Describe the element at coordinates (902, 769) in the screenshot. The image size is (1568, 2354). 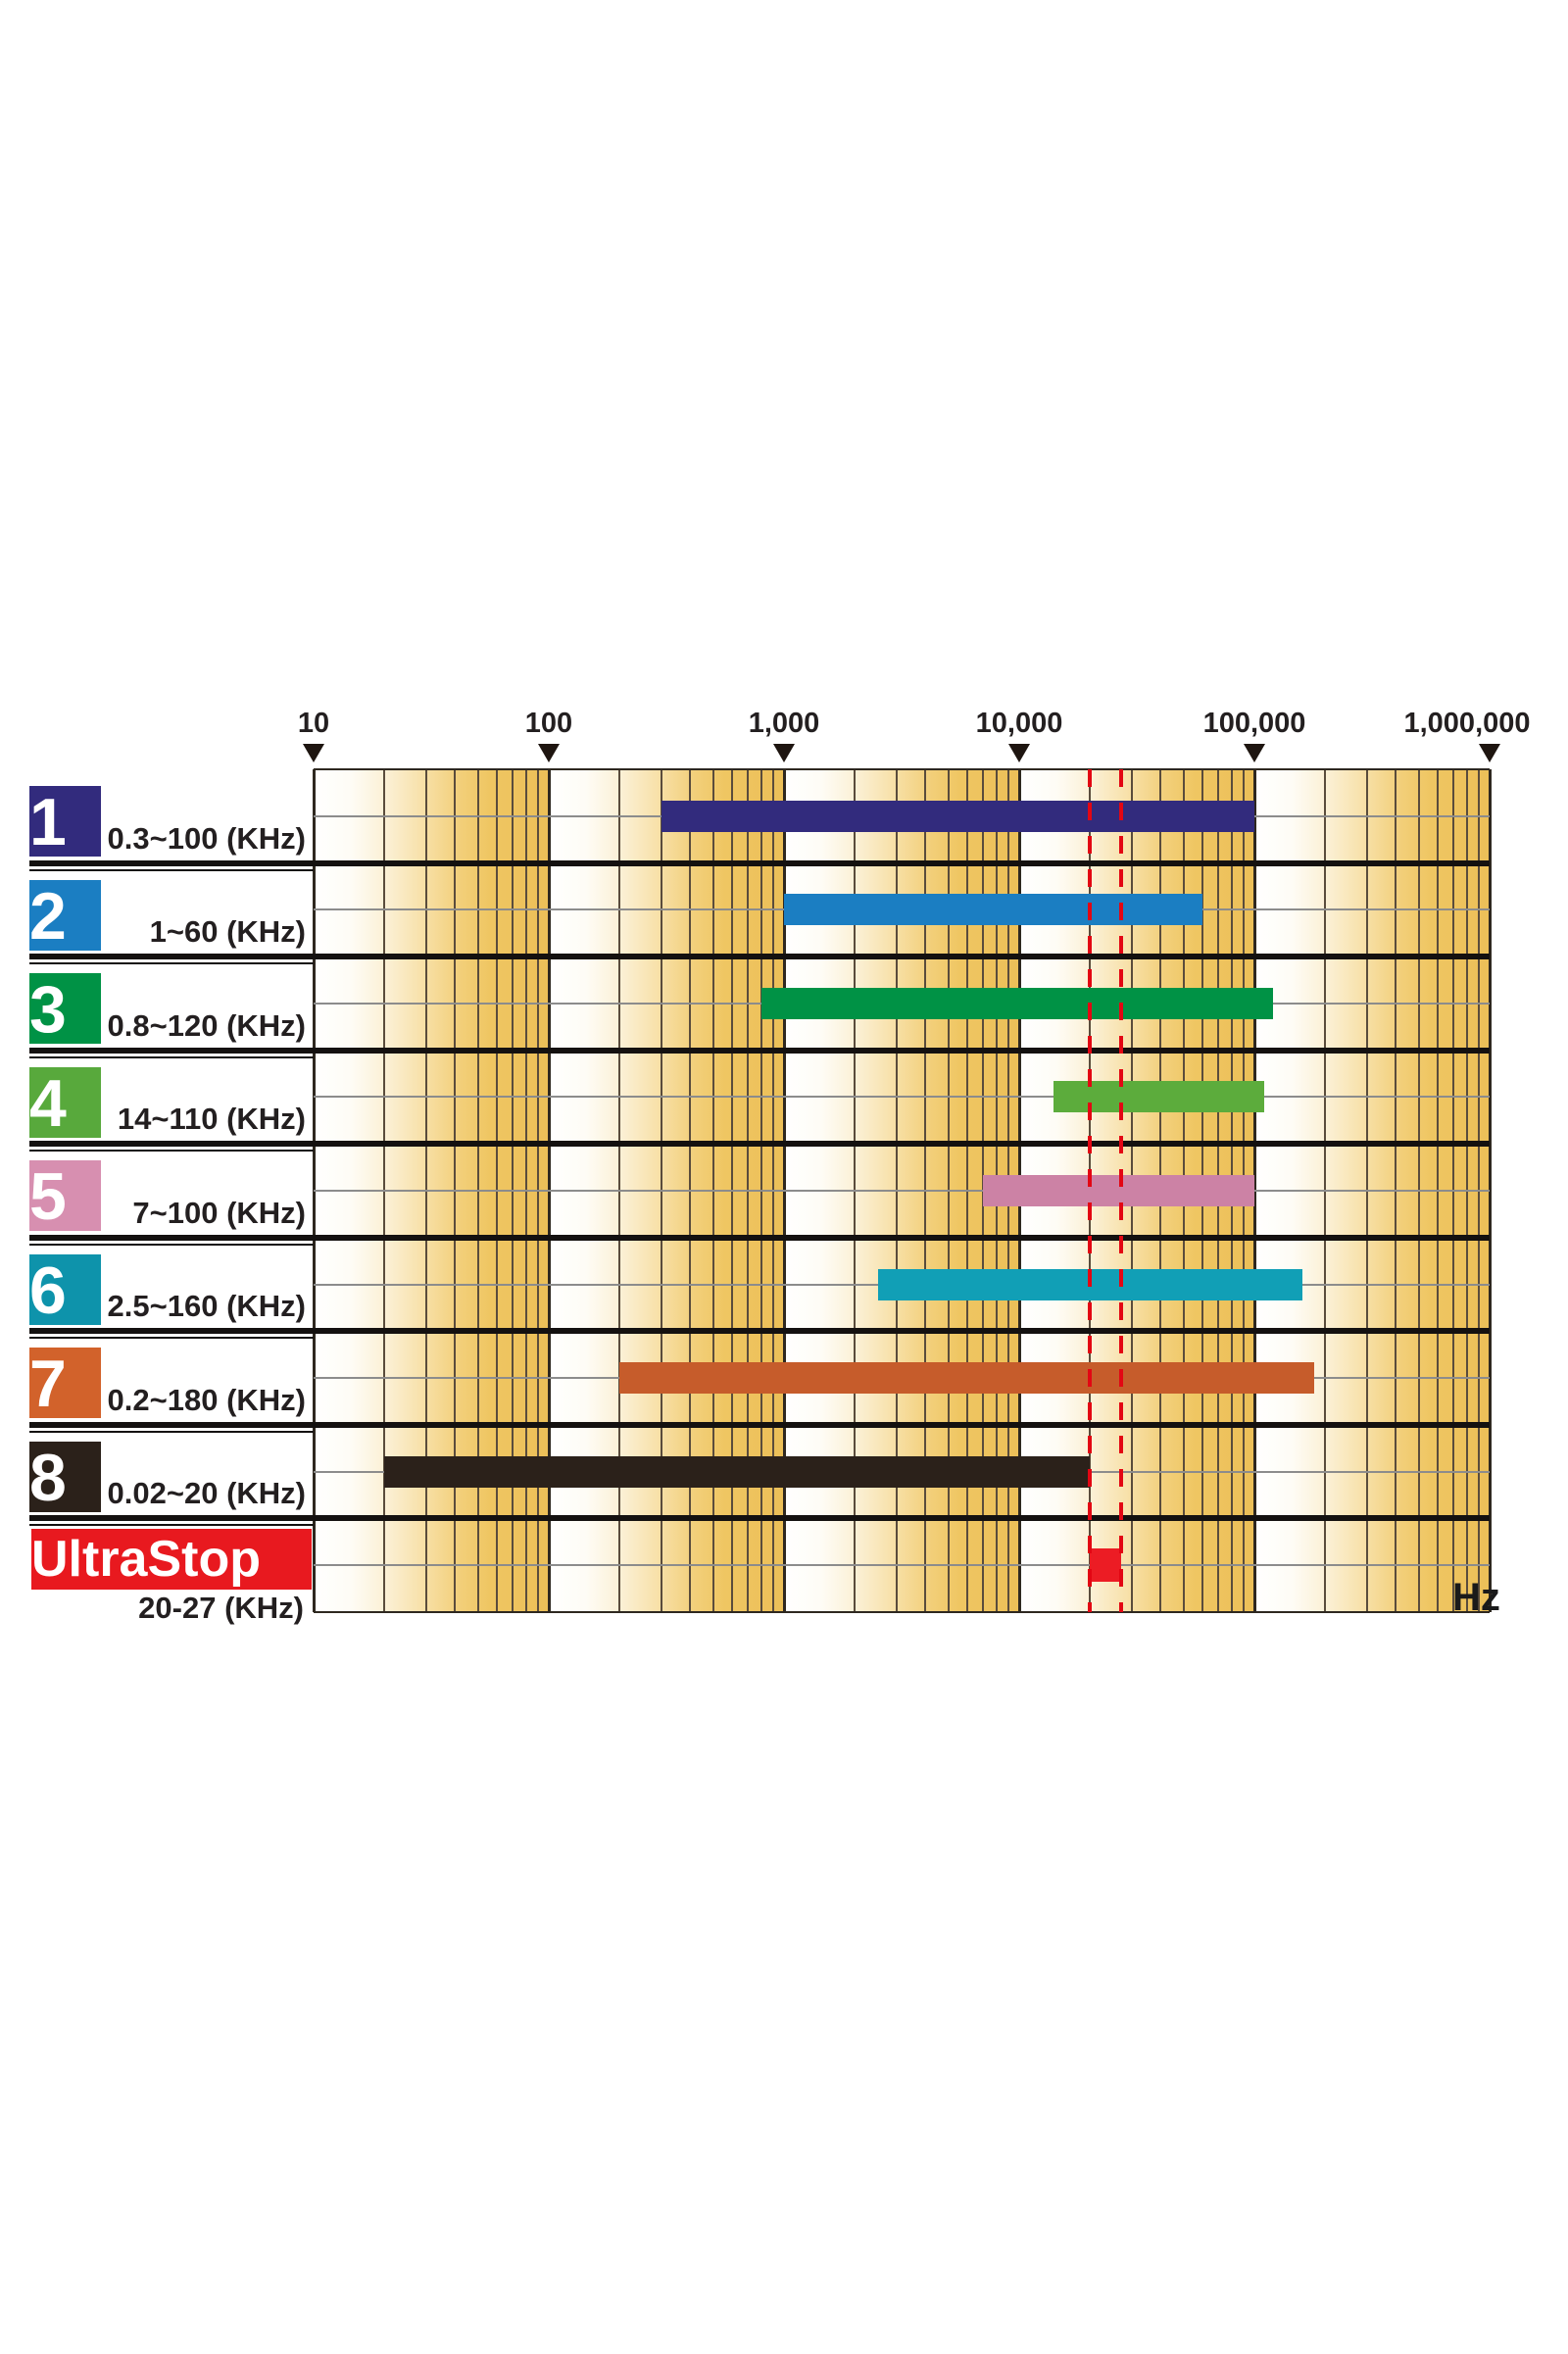
I see `grid-top-border` at that location.